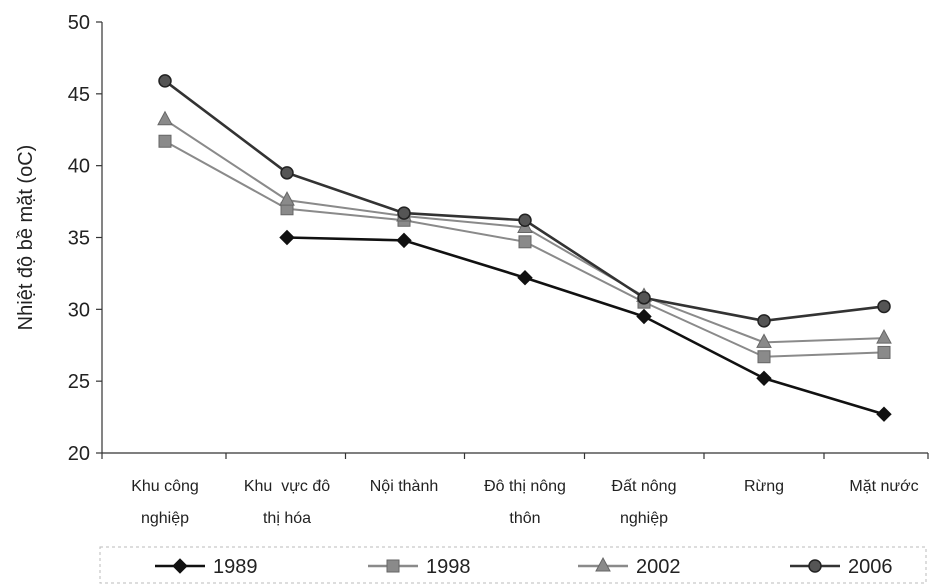 Image resolution: width=931 pixels, height=584 pixels. Describe the element at coordinates (883, 486) in the screenshot. I see `x-tick-label: Mặt nước` at that location.